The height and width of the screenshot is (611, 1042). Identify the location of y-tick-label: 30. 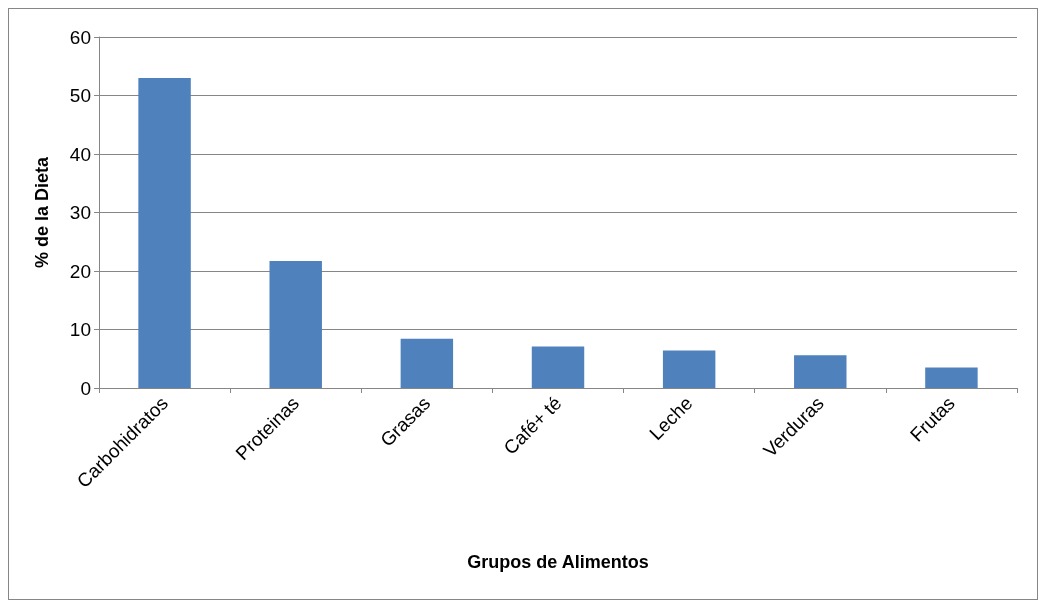
(80, 212).